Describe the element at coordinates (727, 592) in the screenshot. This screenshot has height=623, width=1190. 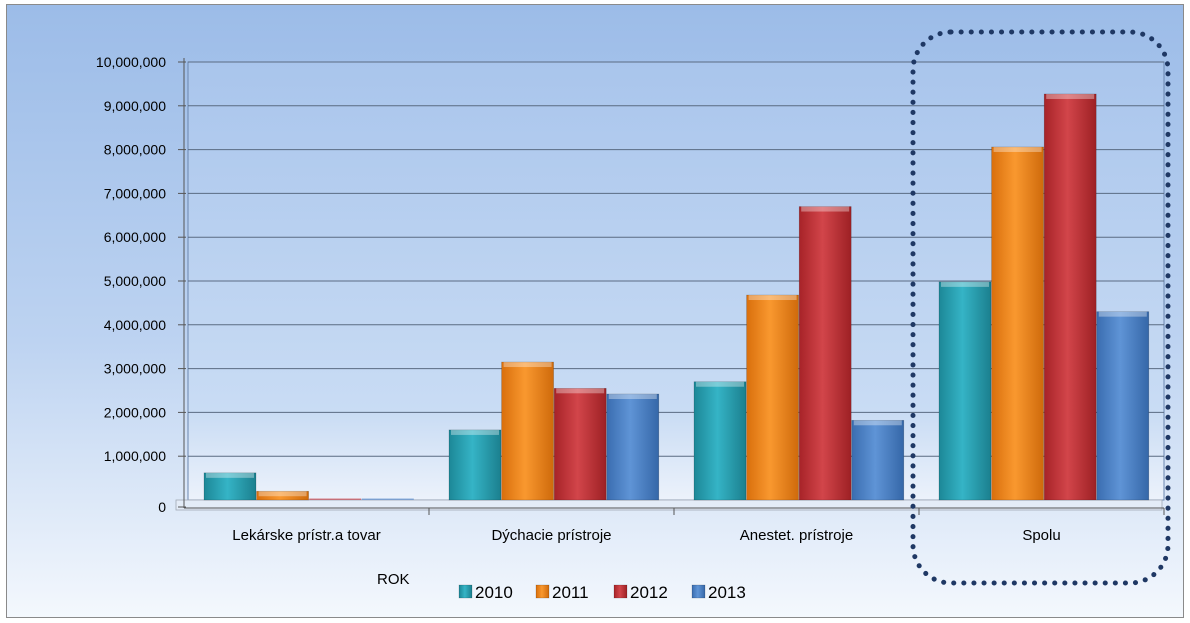
I see `legend-label: 2013` at that location.